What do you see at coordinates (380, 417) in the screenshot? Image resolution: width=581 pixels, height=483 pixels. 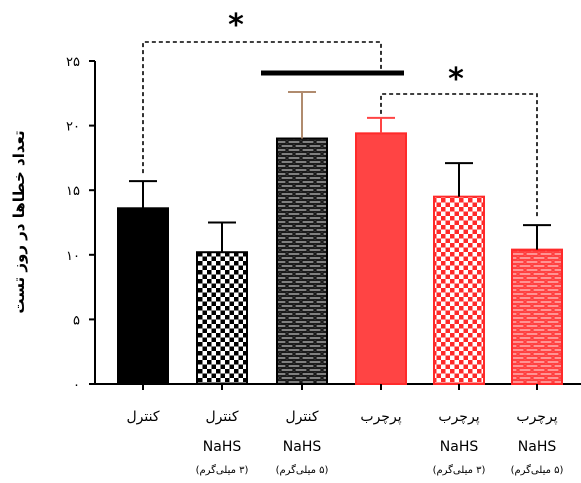 I see `category-label-3: پرچرب` at bounding box center [380, 417].